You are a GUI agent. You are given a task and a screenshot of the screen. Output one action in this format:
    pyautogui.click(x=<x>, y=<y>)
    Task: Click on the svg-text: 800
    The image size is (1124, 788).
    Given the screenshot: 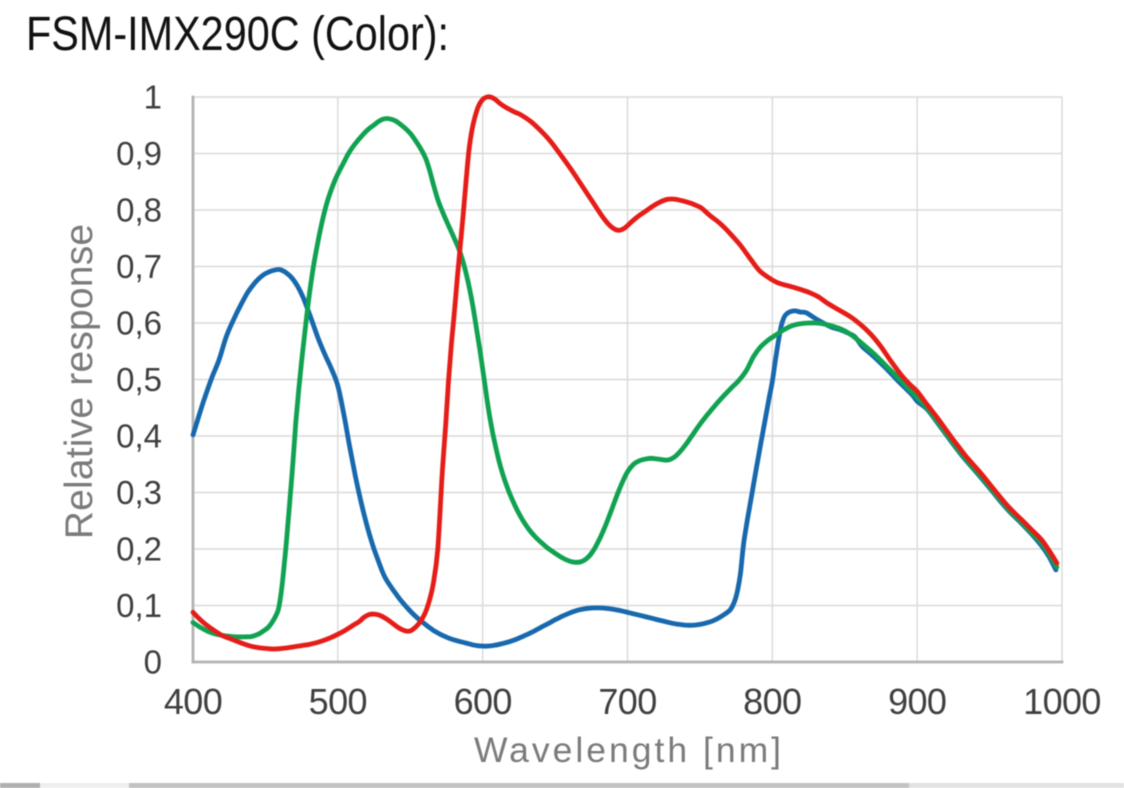 What is the action you would take?
    pyautogui.click(x=772, y=701)
    